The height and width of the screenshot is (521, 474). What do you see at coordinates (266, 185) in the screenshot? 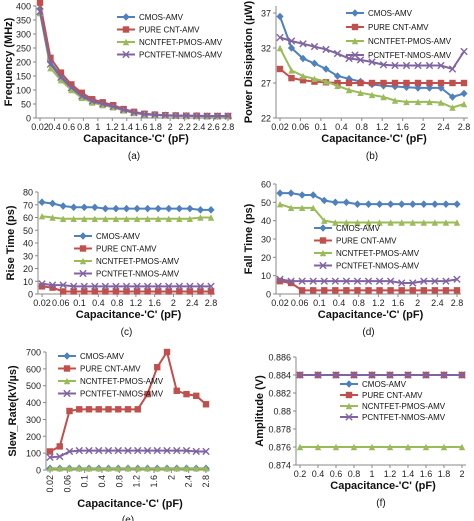
I see `y-tick-label: 60` at bounding box center [266, 185].